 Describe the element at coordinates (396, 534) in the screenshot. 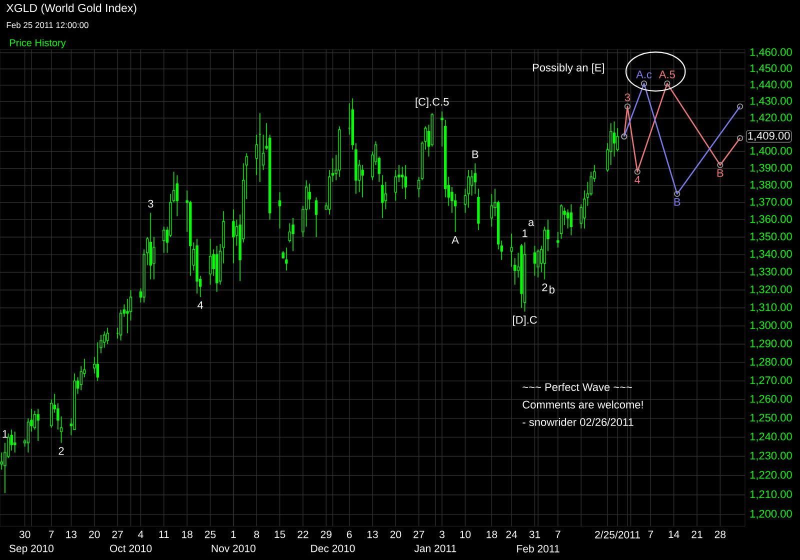

I see `x-tick-label: 20` at that location.